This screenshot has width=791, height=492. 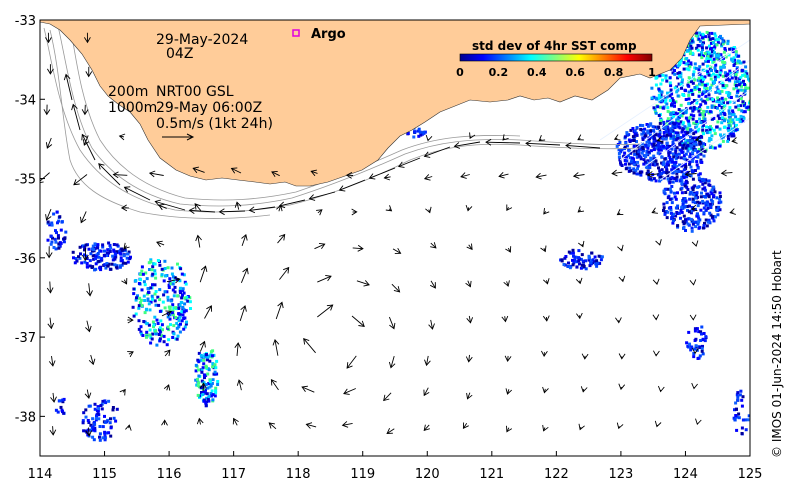 I want to click on map-date: 29-May-2024, so click(x=202, y=40).